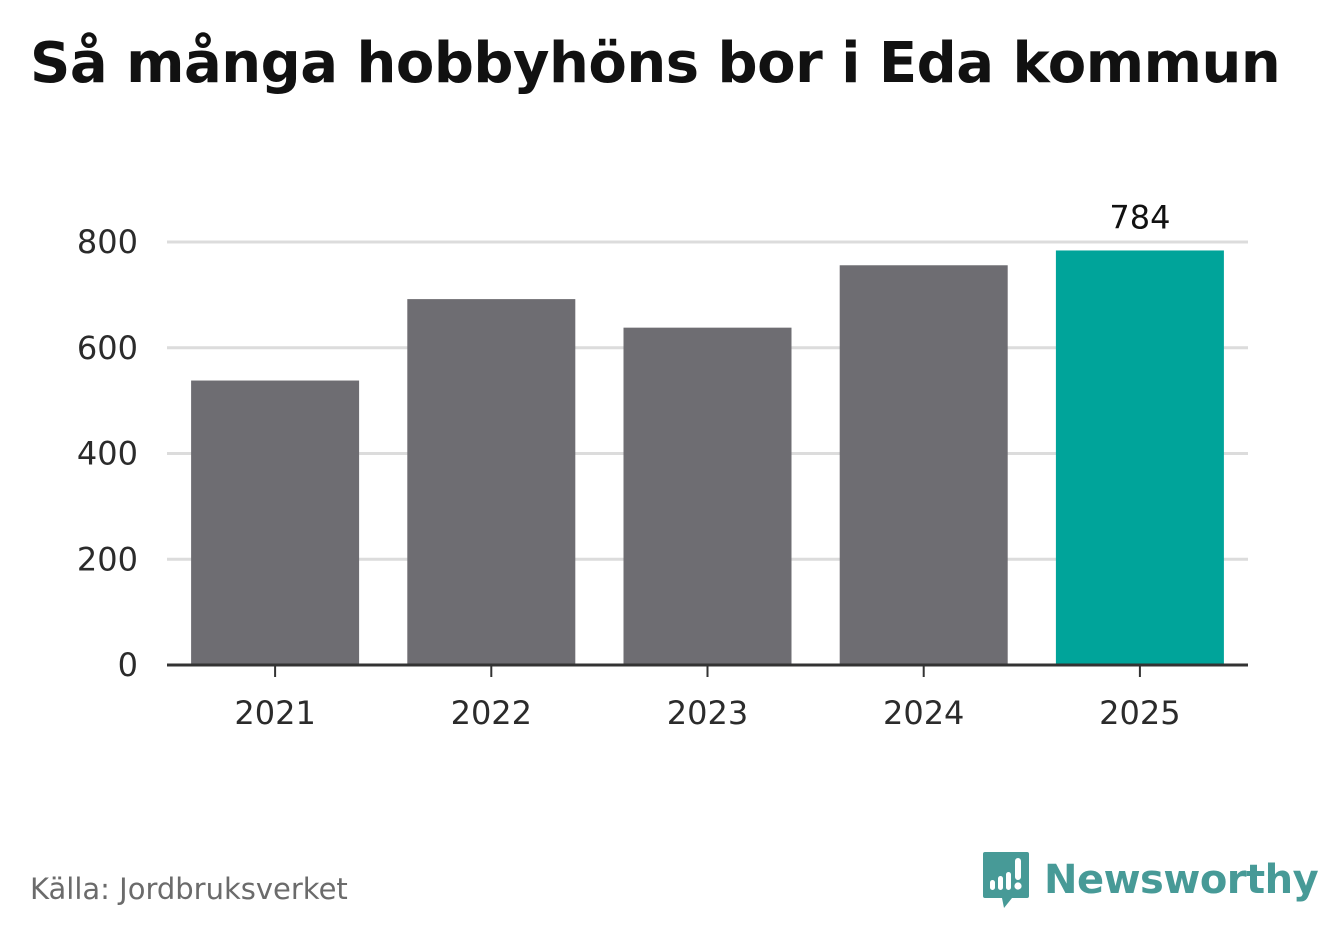 This screenshot has width=1322, height=939. I want to click on chart-title: Så många hobbyhöns bor i Eda kommun, so click(655, 63).